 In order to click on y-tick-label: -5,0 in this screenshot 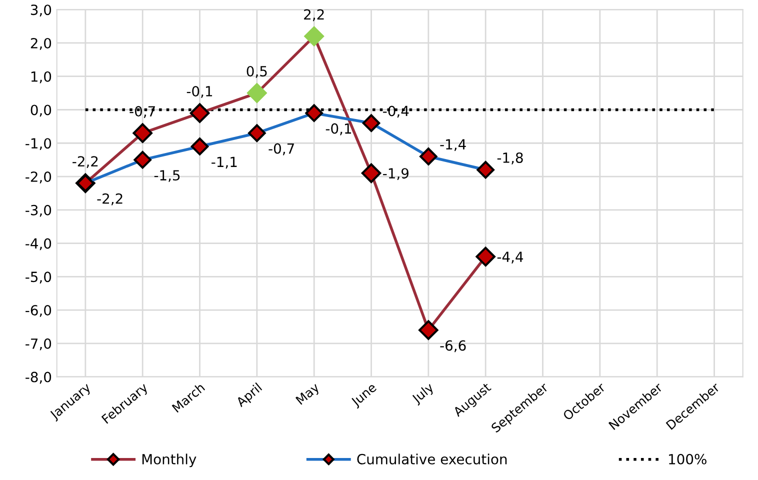, I will do `click(39, 278)`.